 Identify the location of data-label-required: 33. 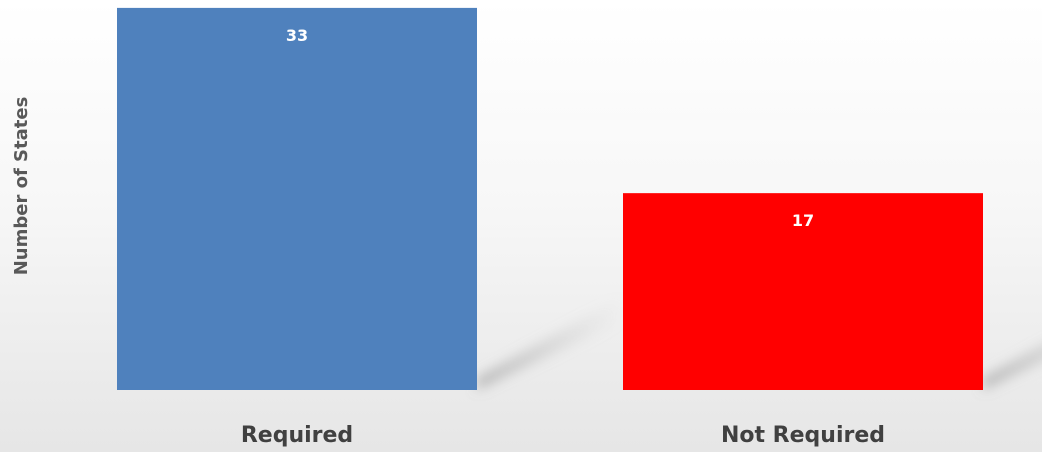
(297, 35).